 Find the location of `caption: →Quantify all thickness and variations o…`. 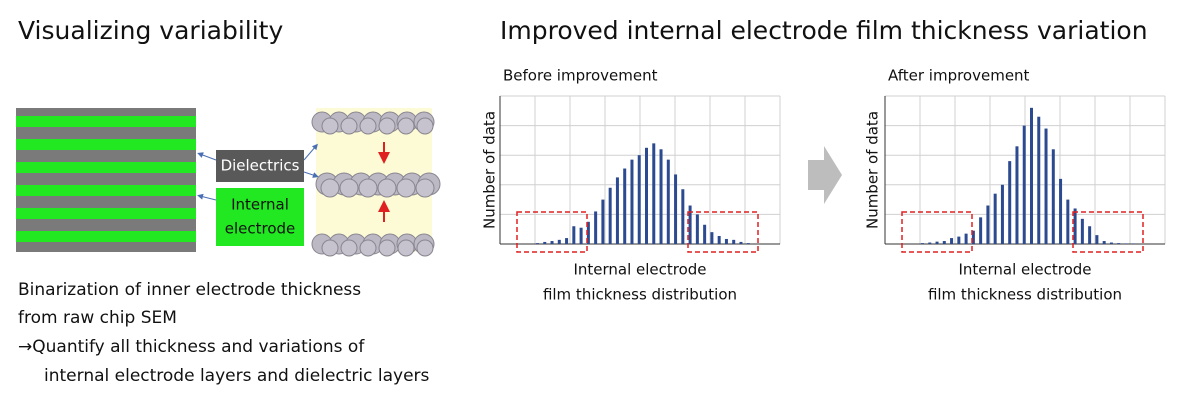

caption: →Quantify all thickness and variations o… is located at coordinates (191, 347).